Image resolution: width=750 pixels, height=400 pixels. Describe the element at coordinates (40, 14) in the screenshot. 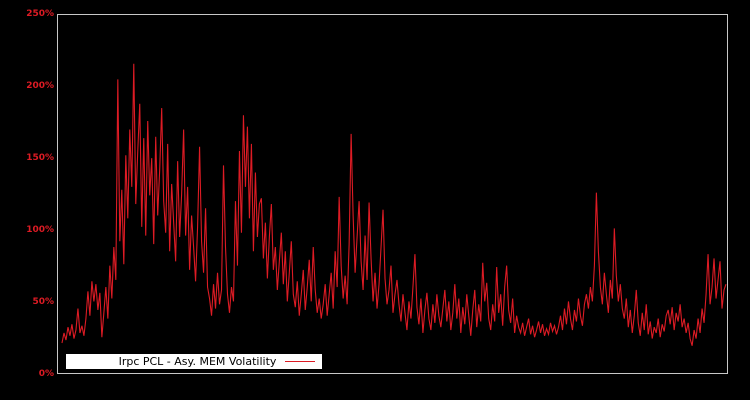

I see `y-tick-250: 250%` at that location.